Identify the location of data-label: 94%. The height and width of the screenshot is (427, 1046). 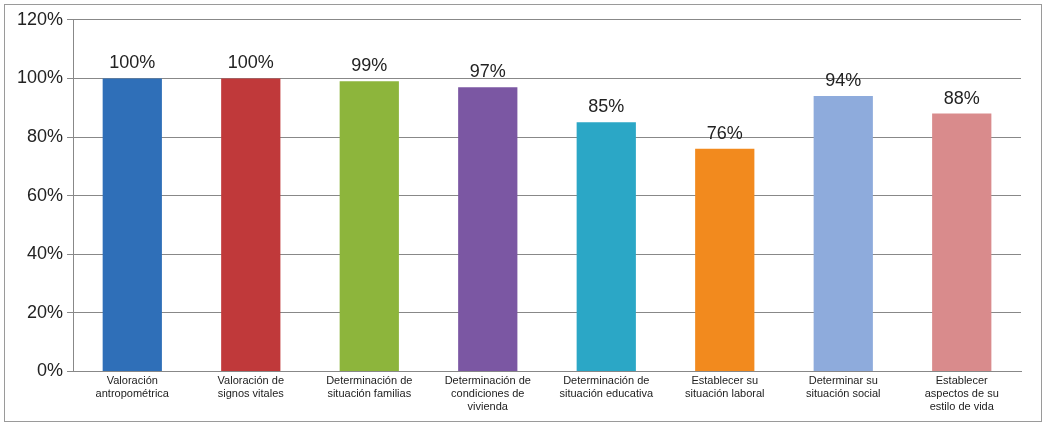
(843, 79).